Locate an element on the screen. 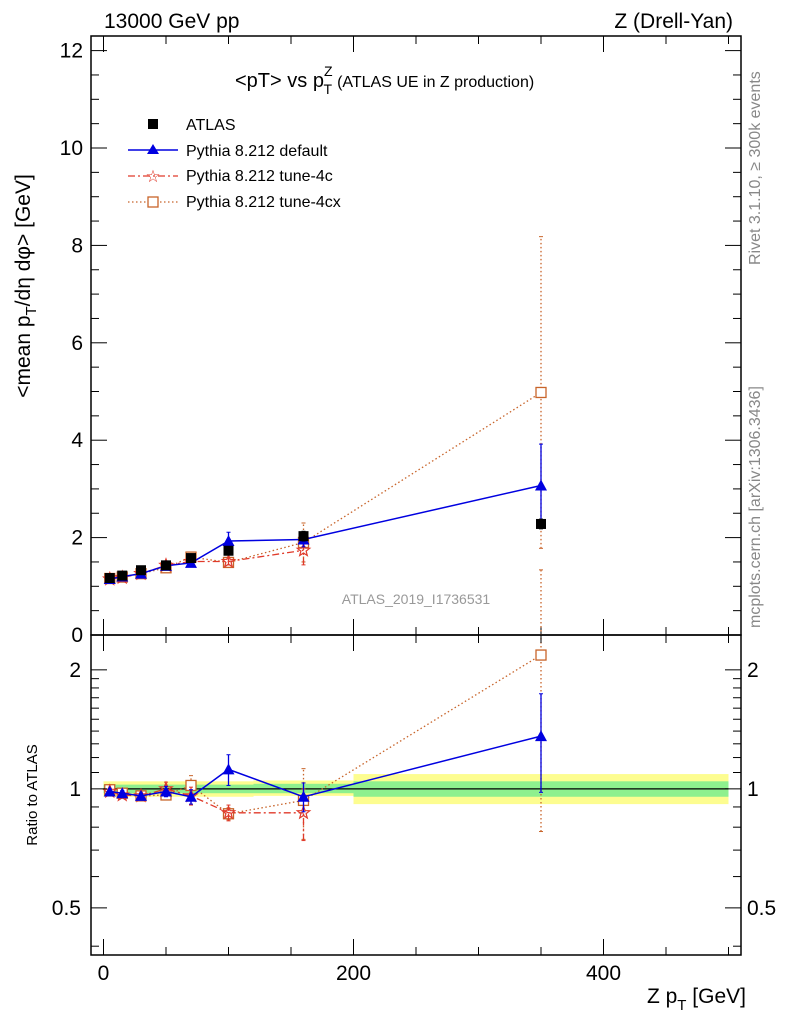 The height and width of the screenshot is (1024, 786). legend-marker-tune-4cx is located at coordinates (153, 202).